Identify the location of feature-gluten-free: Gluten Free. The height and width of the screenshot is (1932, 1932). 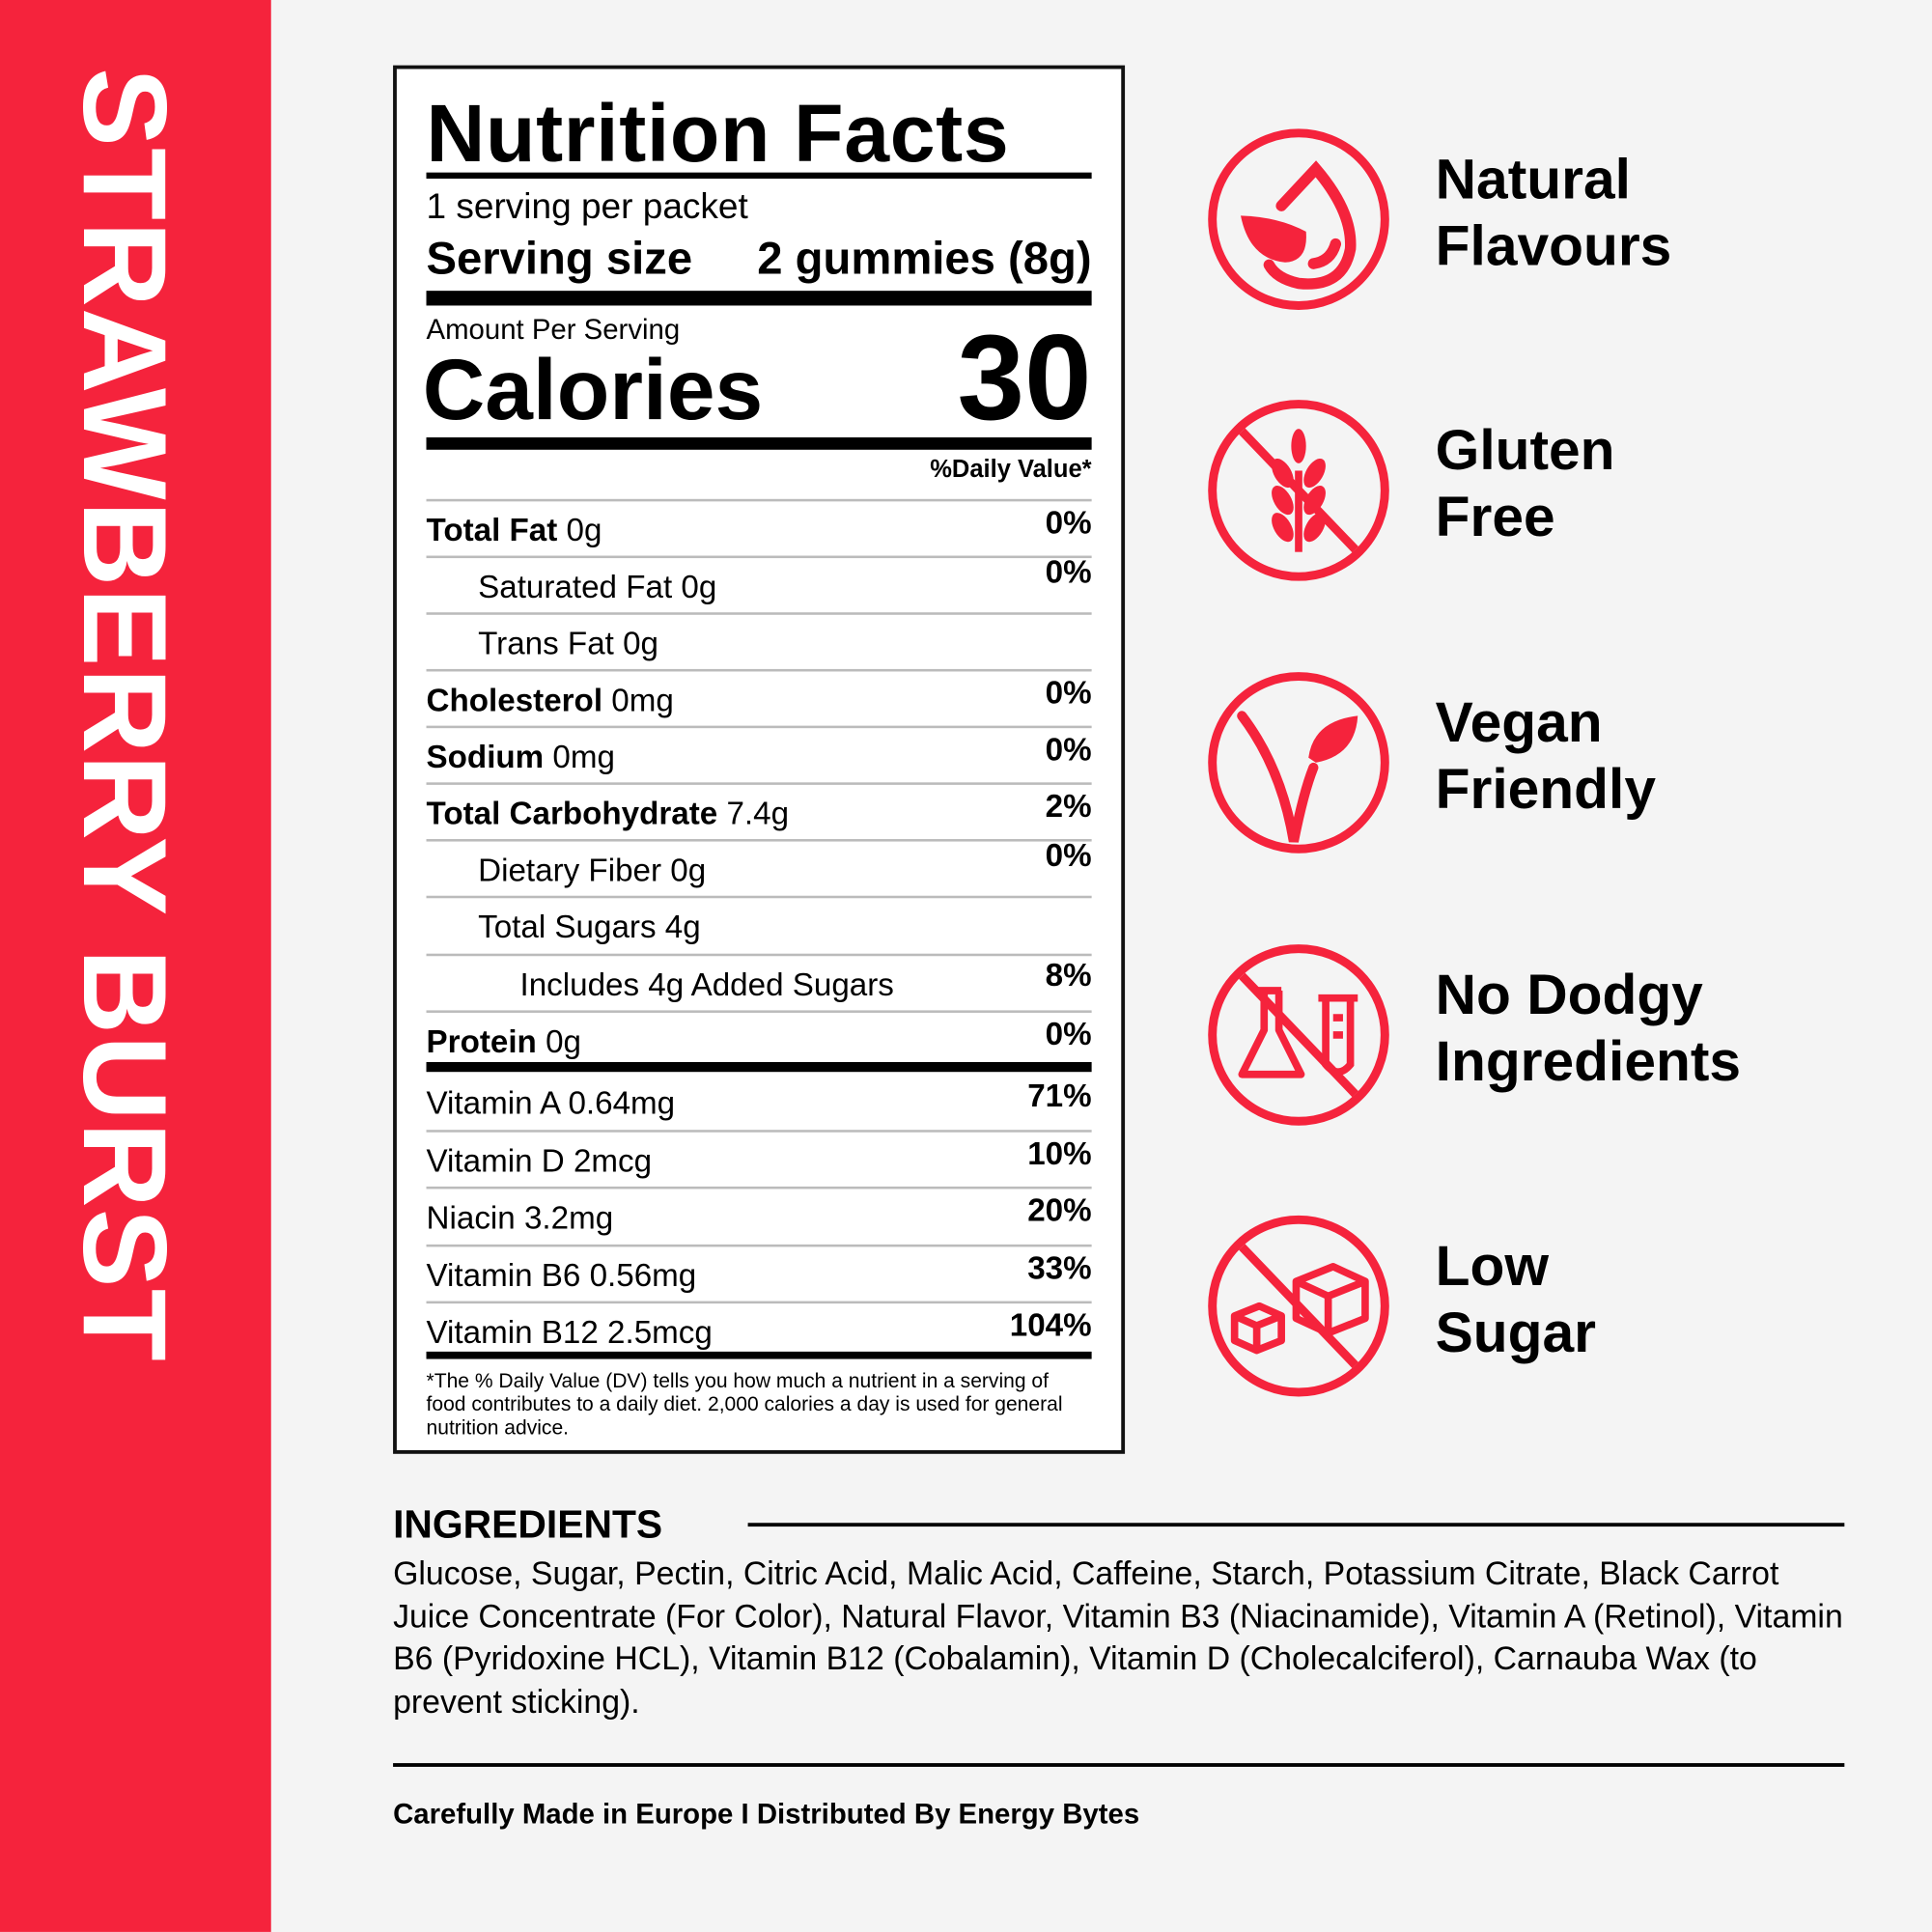
(1550, 491).